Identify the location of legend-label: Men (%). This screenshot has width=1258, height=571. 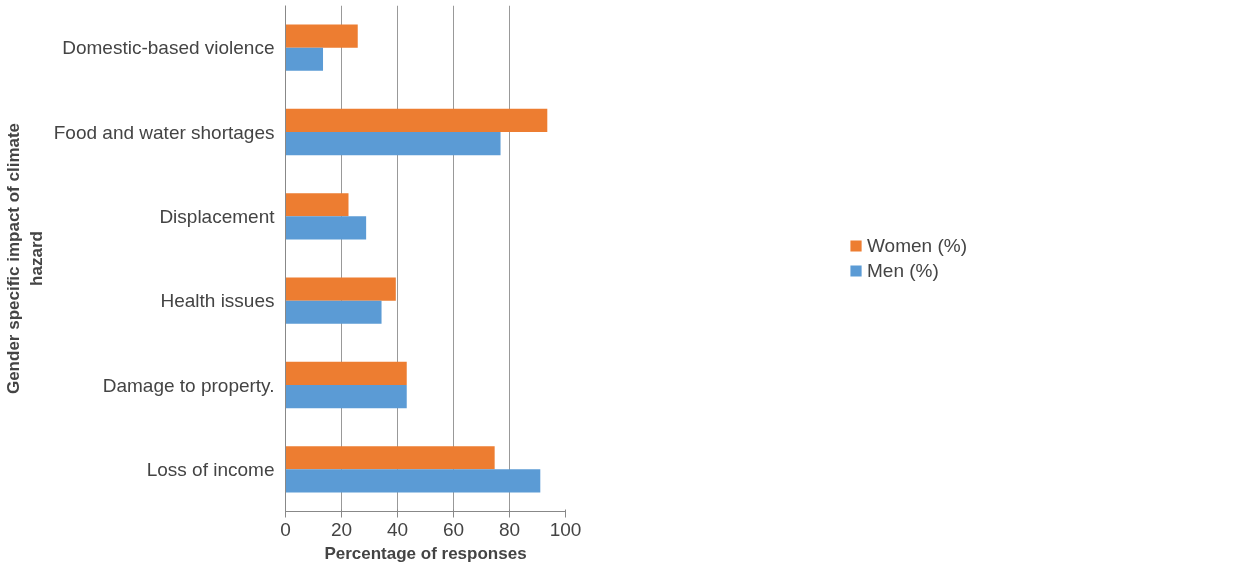
(903, 270).